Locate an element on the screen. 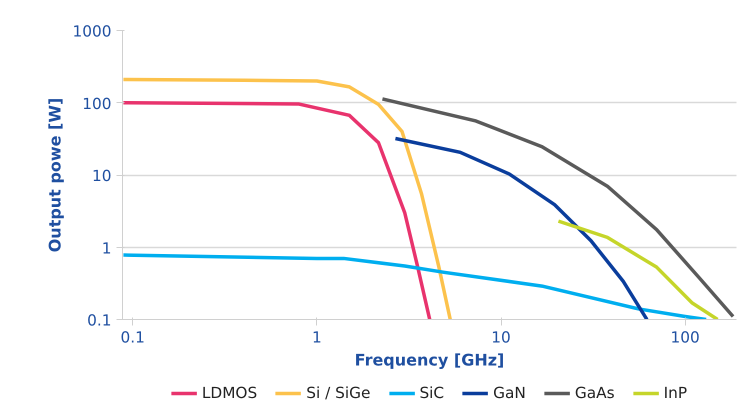  x-axis-title: Frequency [GHz] is located at coordinates (429, 360).